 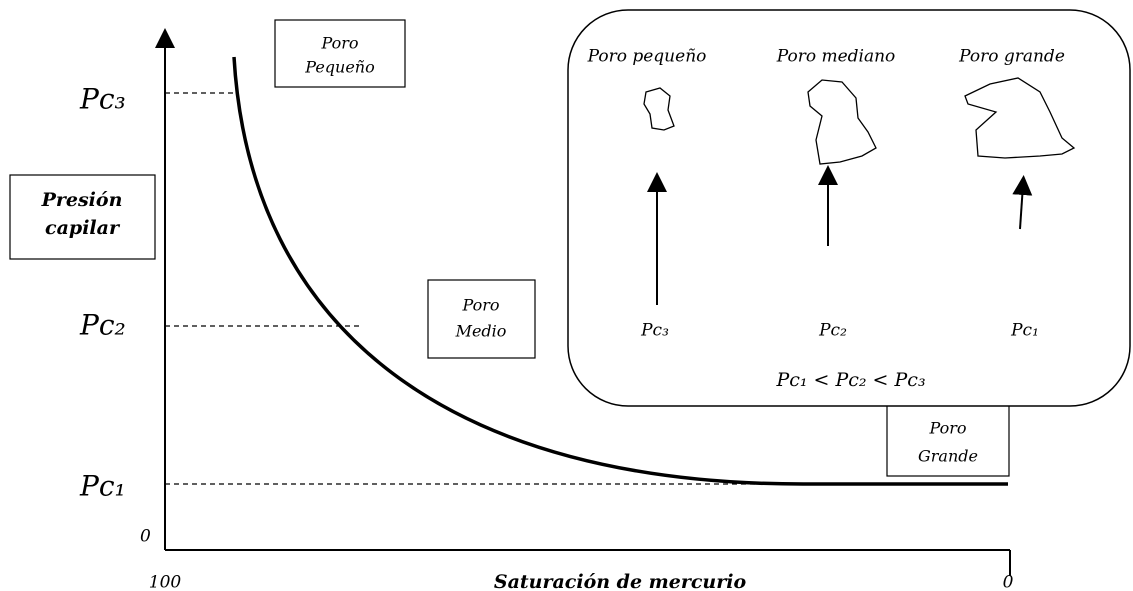 I want to click on pore-shape-small, so click(x=659, y=109).